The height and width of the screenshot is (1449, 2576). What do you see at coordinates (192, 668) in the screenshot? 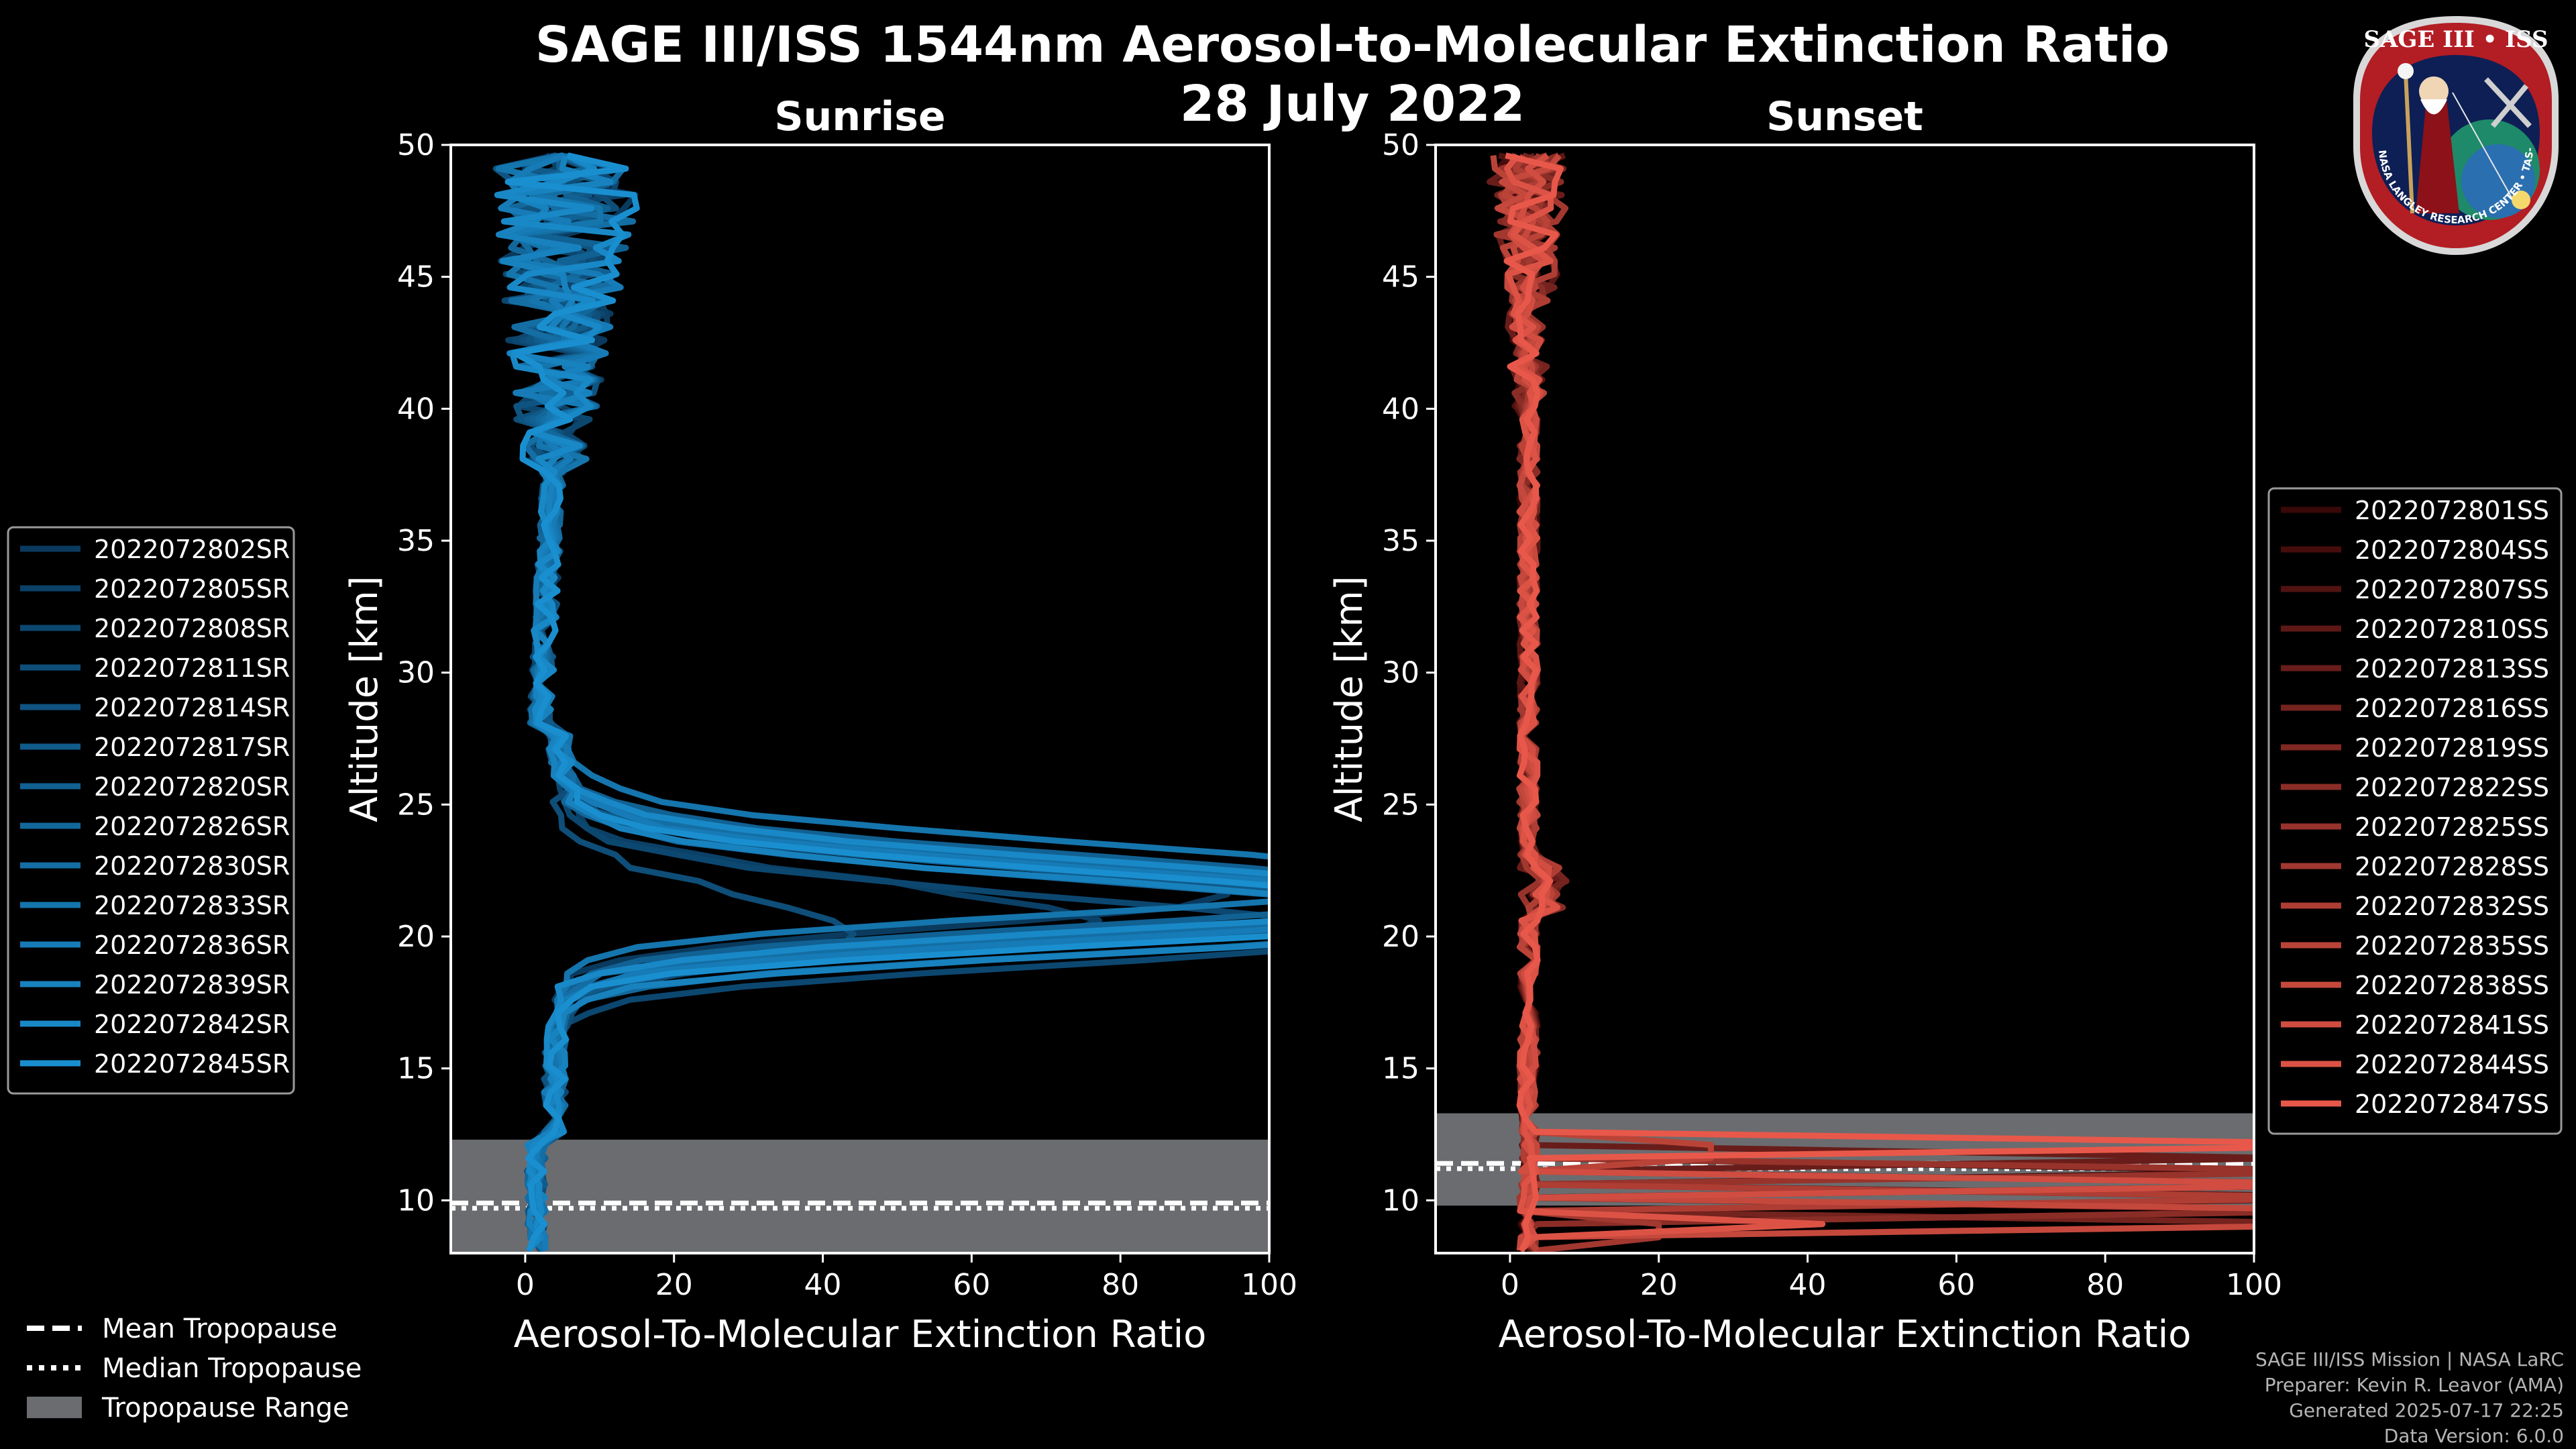
I see `legend-entry: 2022072811SR` at bounding box center [192, 668].